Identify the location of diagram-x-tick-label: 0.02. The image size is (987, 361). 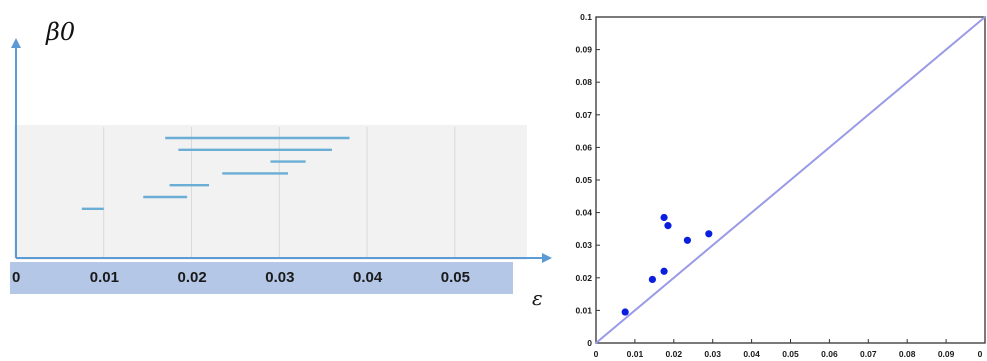
(674, 354).